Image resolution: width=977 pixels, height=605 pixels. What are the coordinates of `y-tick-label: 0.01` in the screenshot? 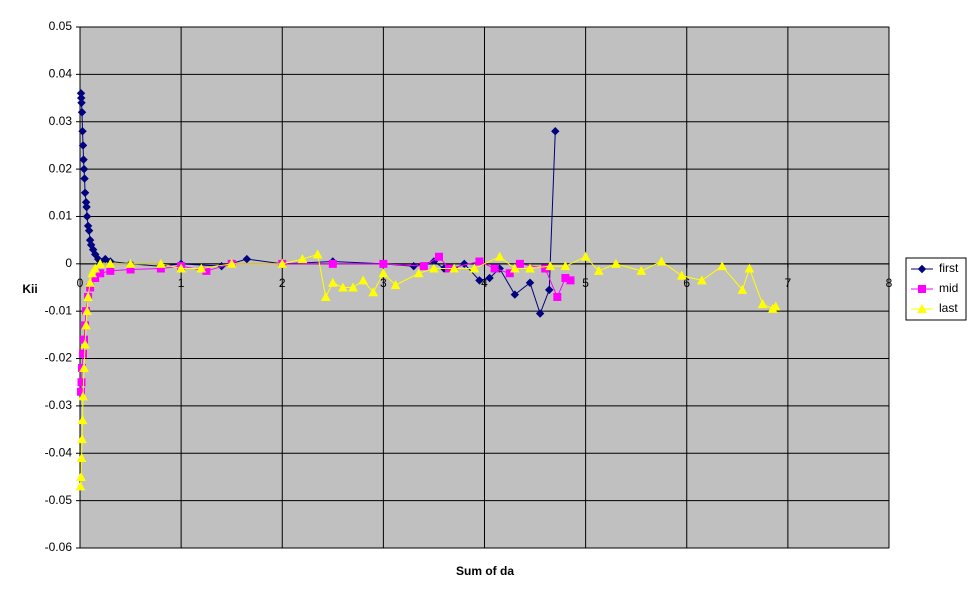 It's located at (61, 216).